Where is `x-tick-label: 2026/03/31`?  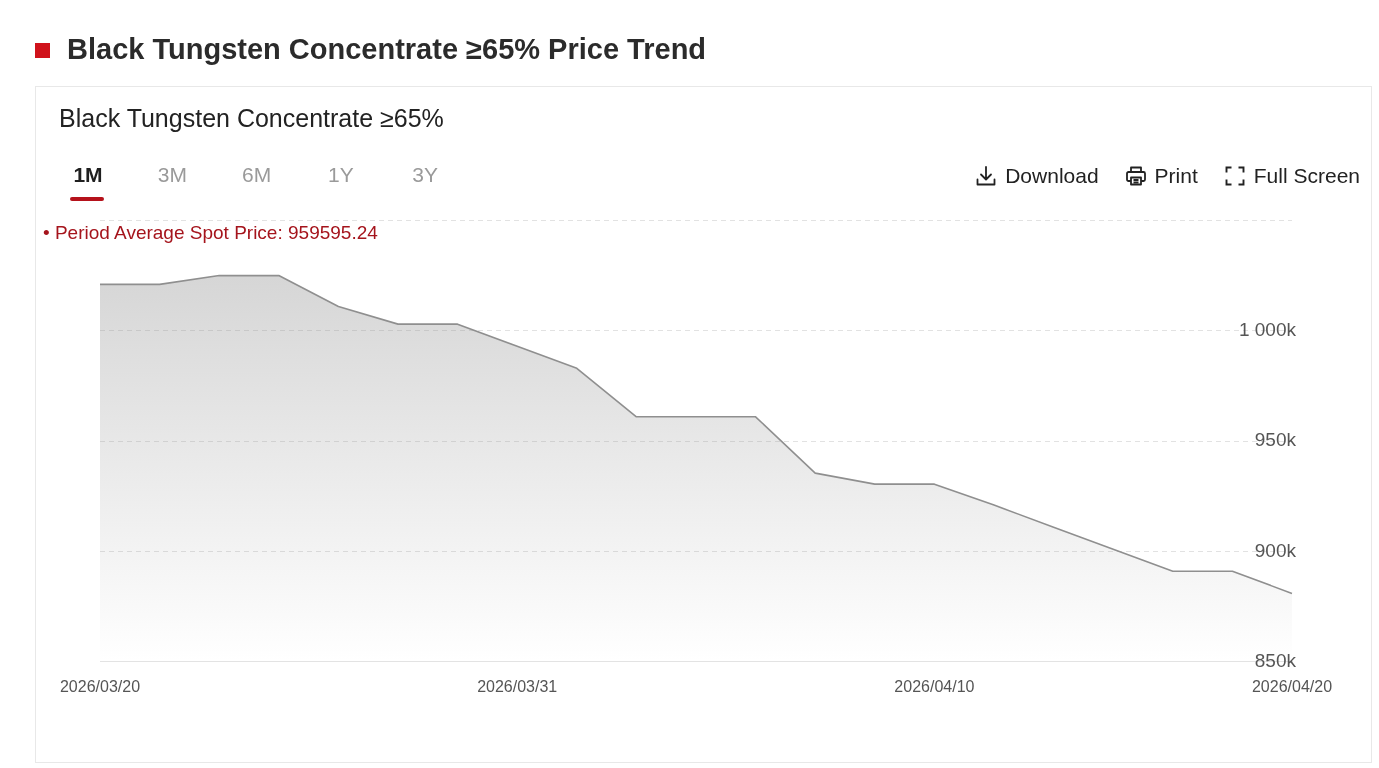
x-tick-label: 2026/03/31 is located at coordinates (517, 686).